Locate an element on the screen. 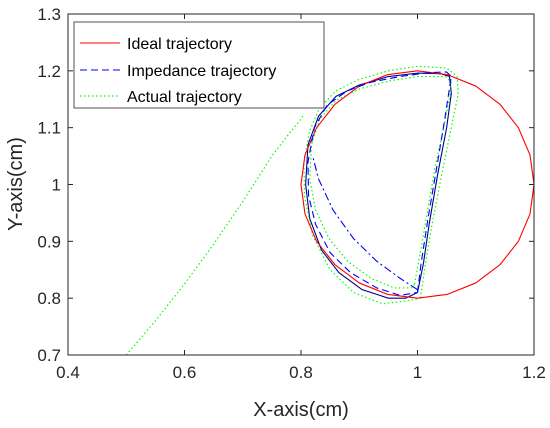 This screenshot has height=428, width=550. impedance-trajectory-line is located at coordinates (379, 183).